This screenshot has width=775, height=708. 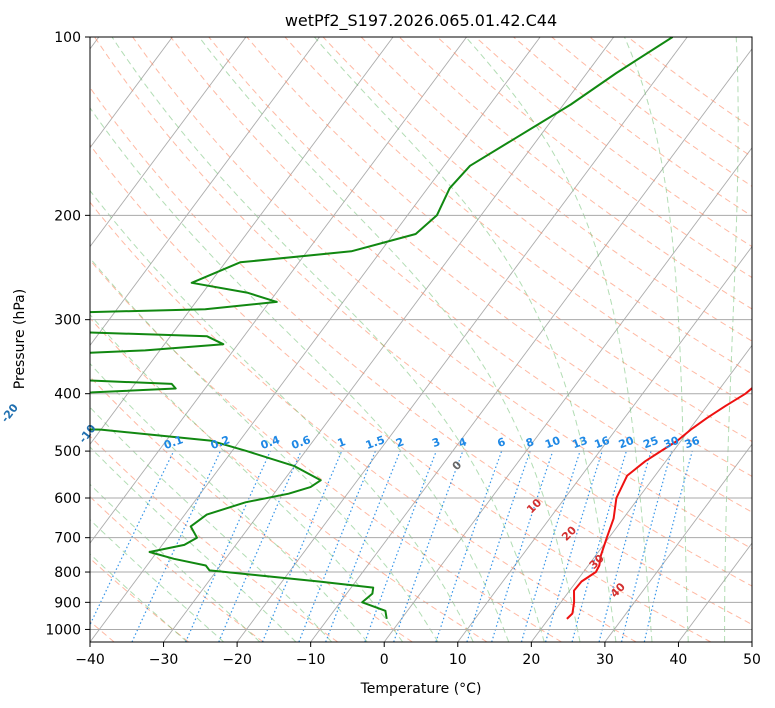 What do you see at coordinates (67, 452) in the screenshot?
I see `y-tick-label: 500` at bounding box center [67, 452].